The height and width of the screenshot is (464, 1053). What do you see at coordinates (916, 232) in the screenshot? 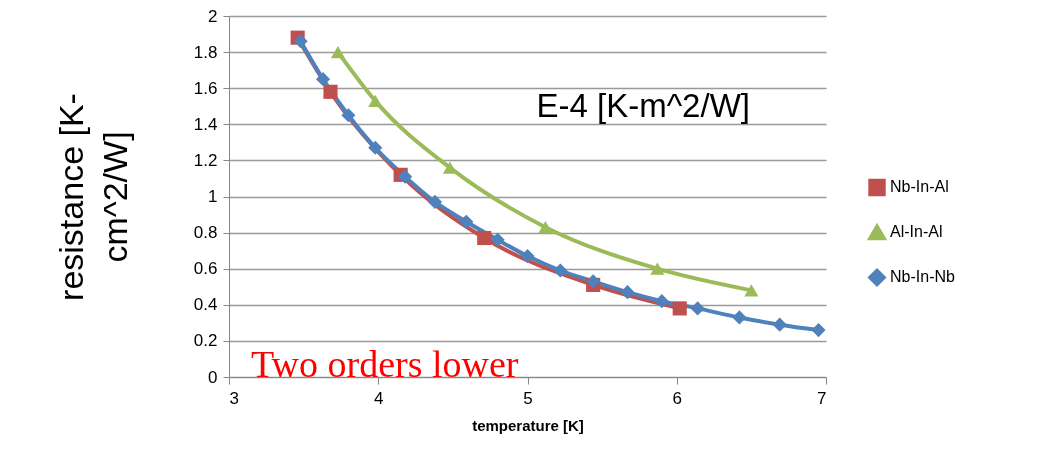
I see `legend-label: Al-In-Al` at bounding box center [916, 232].